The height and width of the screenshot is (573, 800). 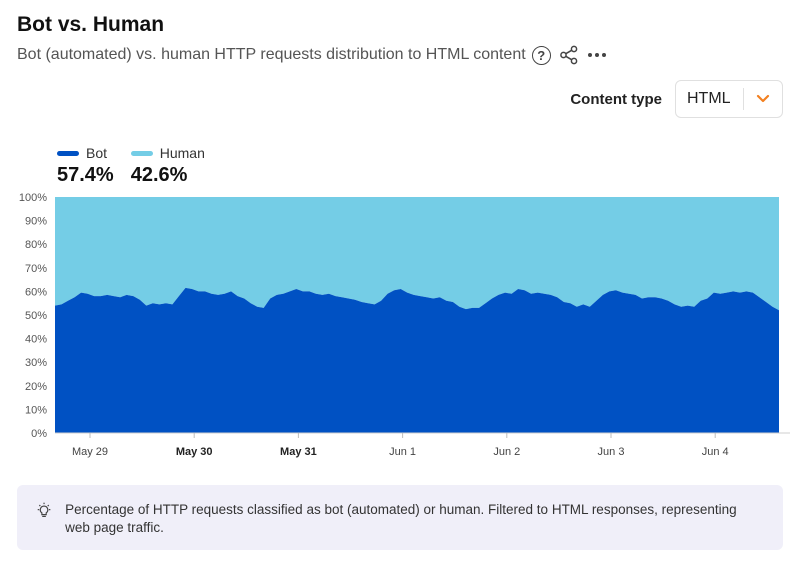 I want to click on content-type-filter: Content type HTML, so click(x=676, y=99).